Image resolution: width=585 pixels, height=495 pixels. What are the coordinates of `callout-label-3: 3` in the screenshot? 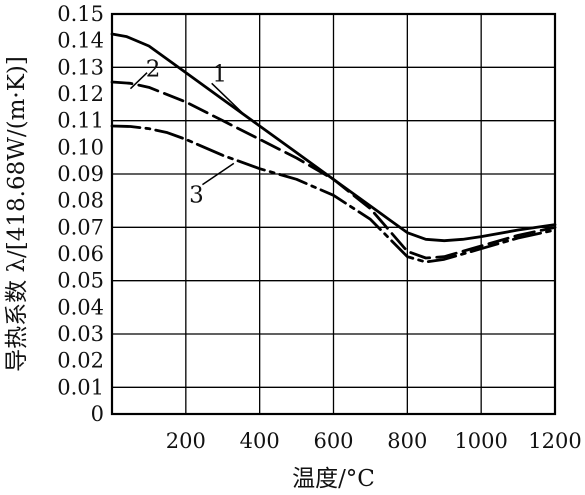 It's located at (196, 196).